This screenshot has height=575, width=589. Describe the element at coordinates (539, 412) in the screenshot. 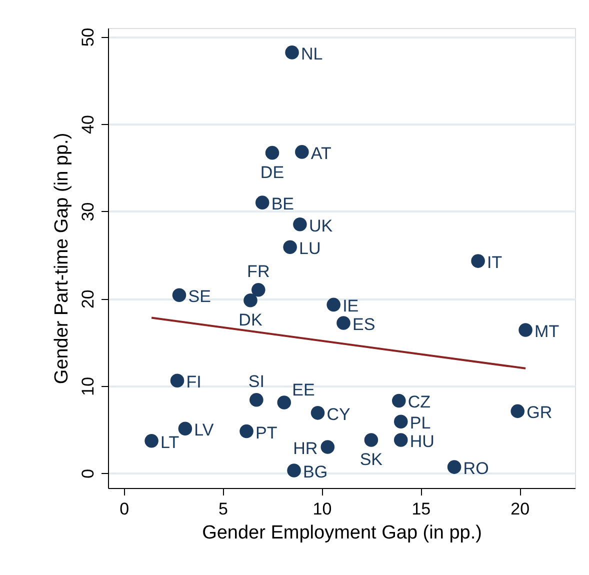

I see `annotation: GR` at that location.